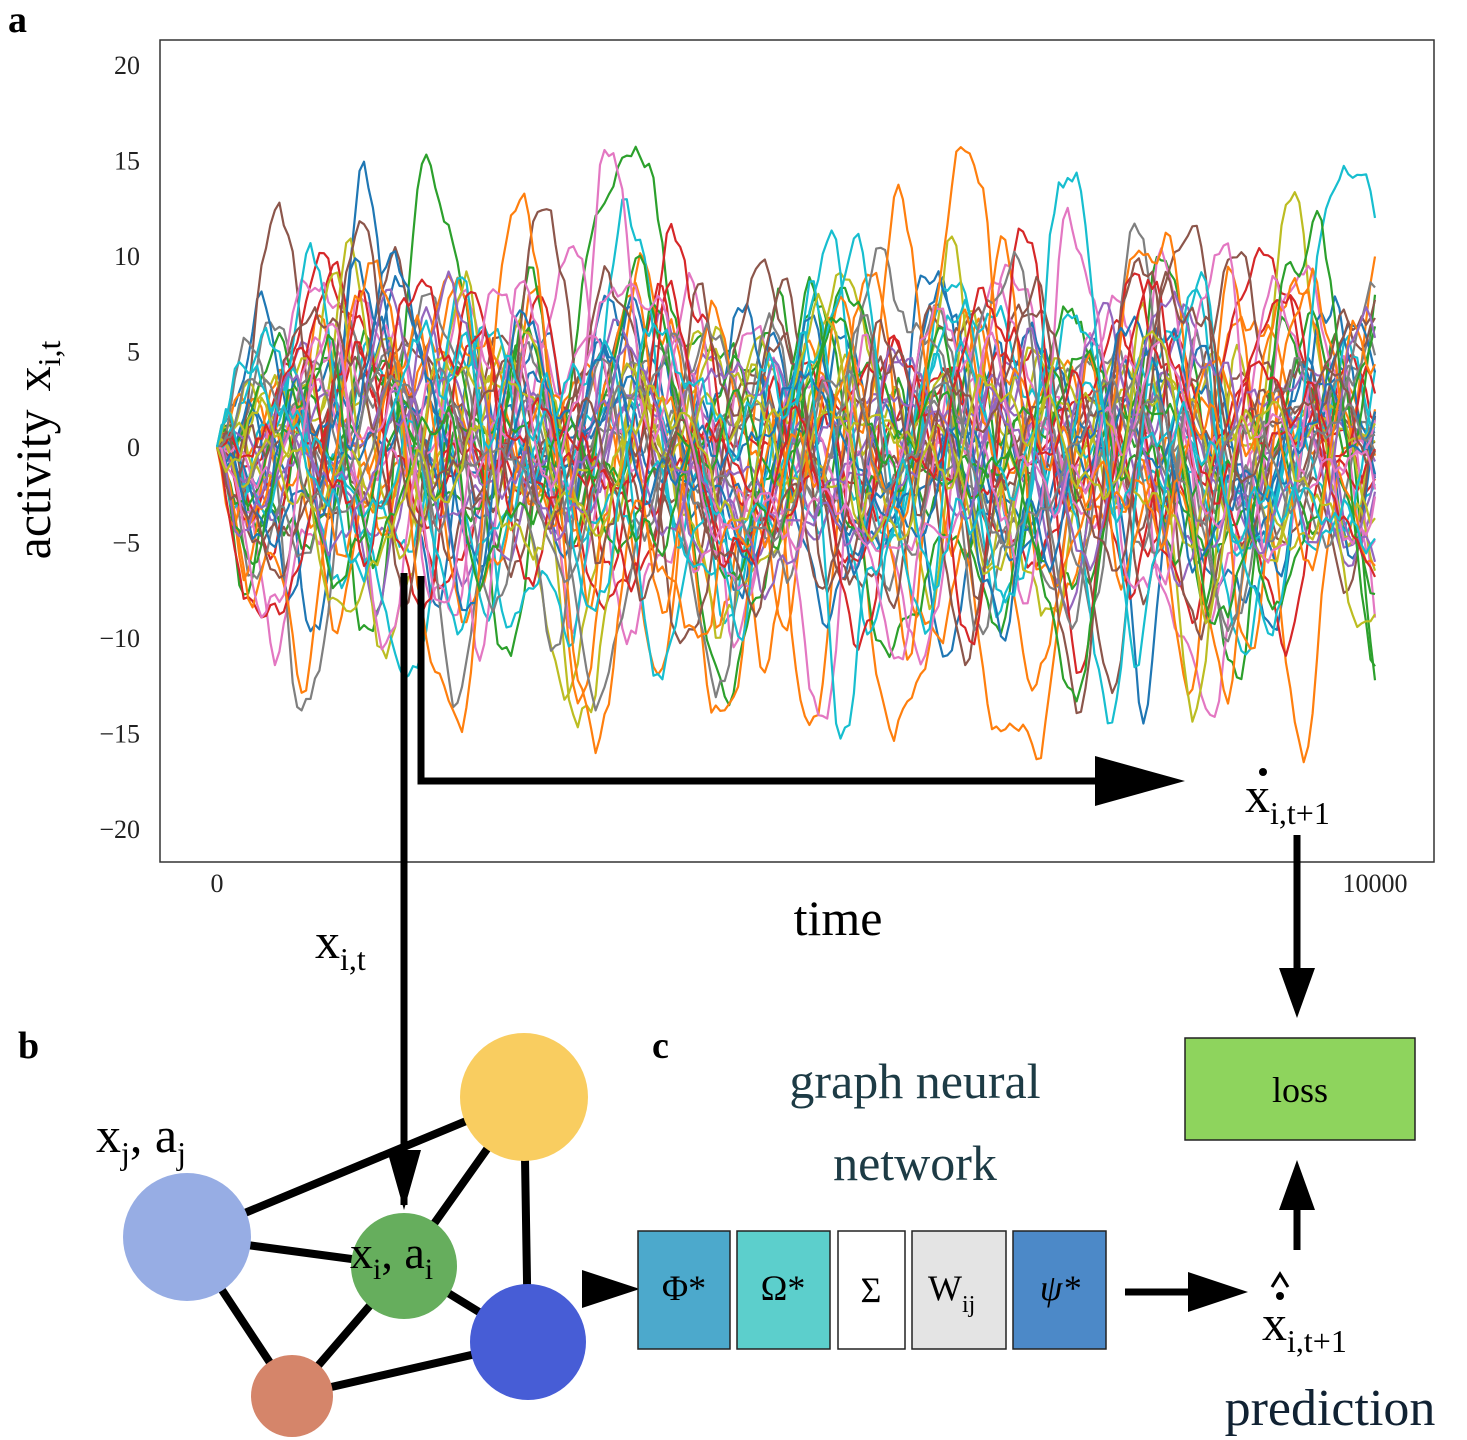 The height and width of the screenshot is (1440, 1467). I want to click on y-tick-label: 20, so click(127, 65).